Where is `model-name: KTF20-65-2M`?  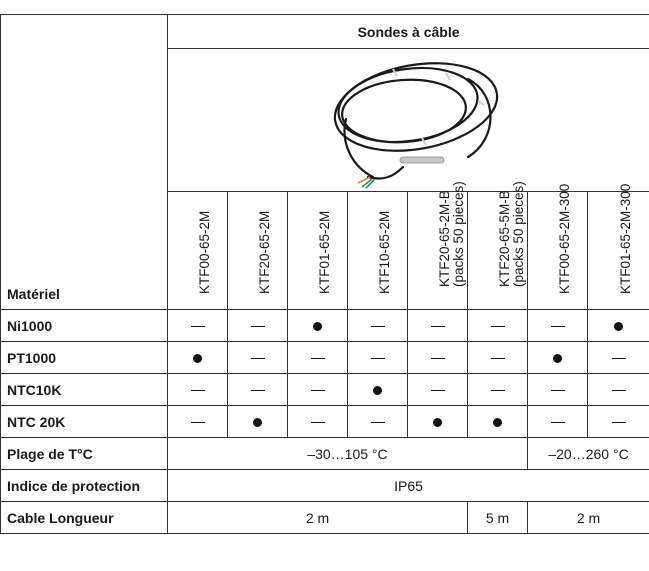
model-name: KTF20-65-2M is located at coordinates (264, 252).